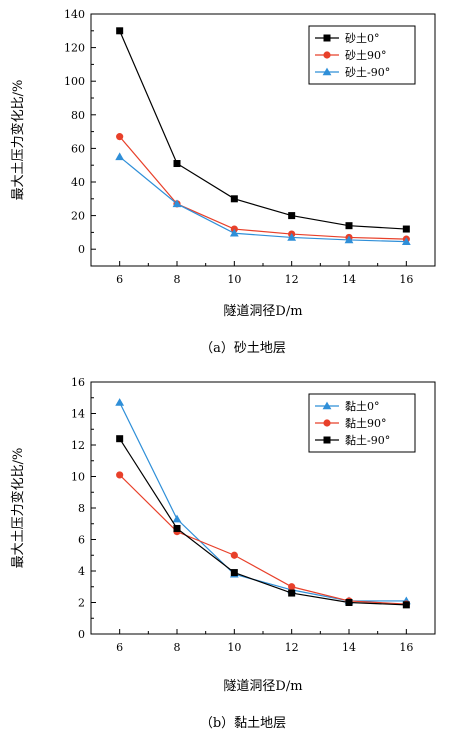  What do you see at coordinates (78, 115) in the screenshot?
I see `y-tick-label: 80` at bounding box center [78, 115].